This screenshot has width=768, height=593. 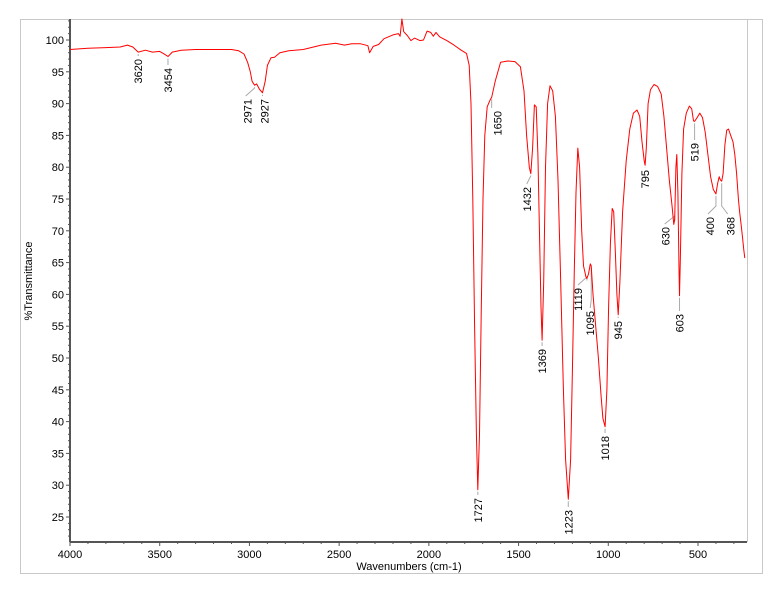 I want to click on peak-label: 400, so click(x=711, y=226).